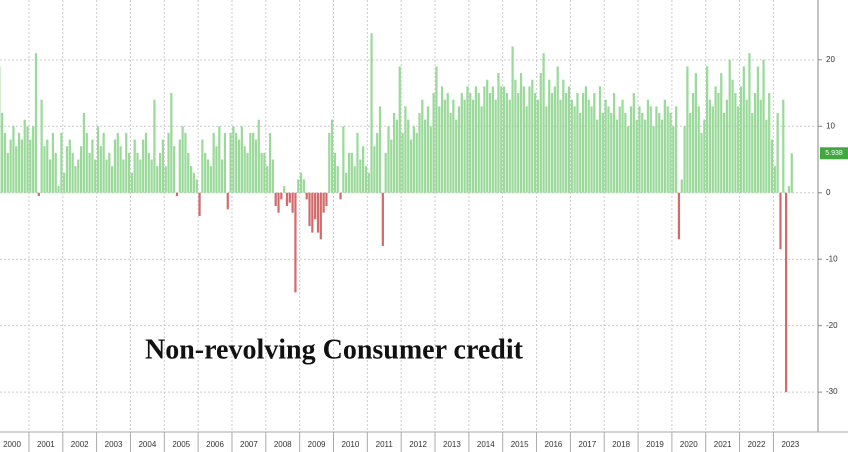  Describe the element at coordinates (757, 444) in the screenshot. I see `x-tick-label: 2022` at that location.